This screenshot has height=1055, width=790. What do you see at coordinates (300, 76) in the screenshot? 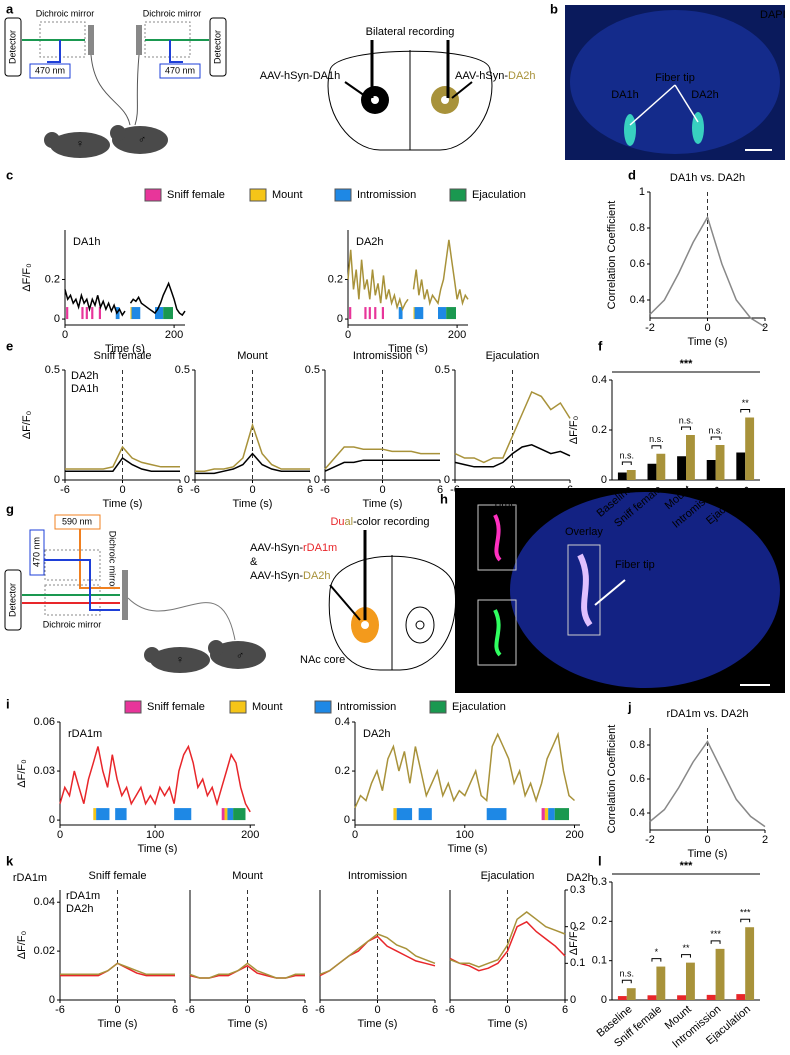
I see `virus-label: AAV-hSyn-DA1h` at bounding box center [300, 76].